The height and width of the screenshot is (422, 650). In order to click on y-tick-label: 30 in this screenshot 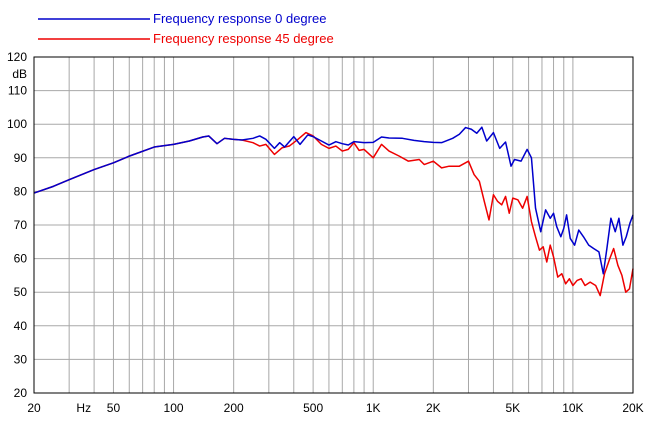, I will do `click(21, 359)`.